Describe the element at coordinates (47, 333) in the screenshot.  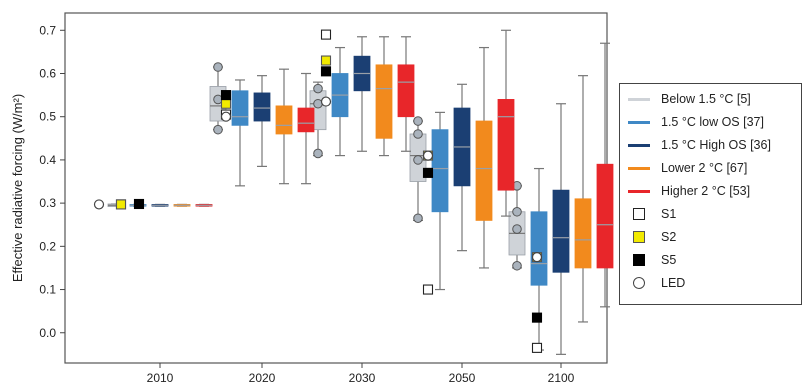
I see `y-tick-label: 0.0` at that location.